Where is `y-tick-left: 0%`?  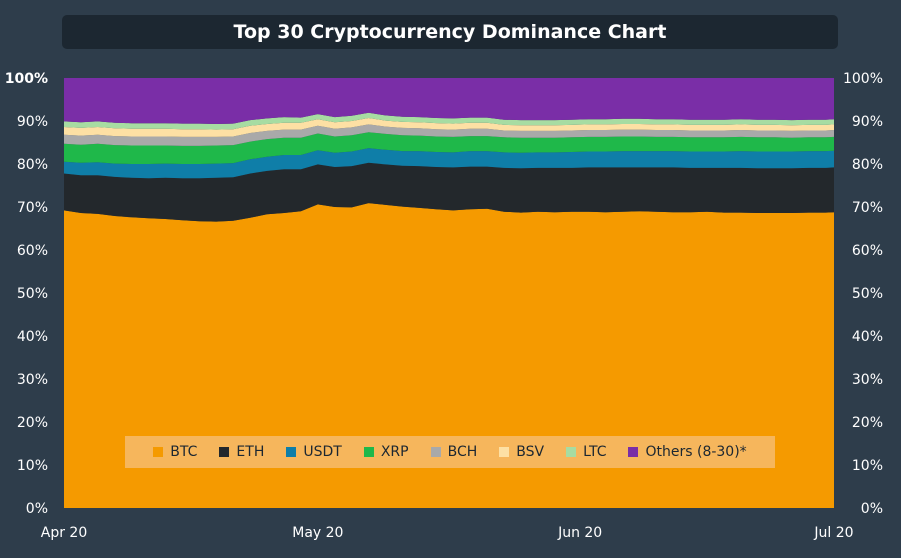
y-tick-left: 0% is located at coordinates (37, 509).